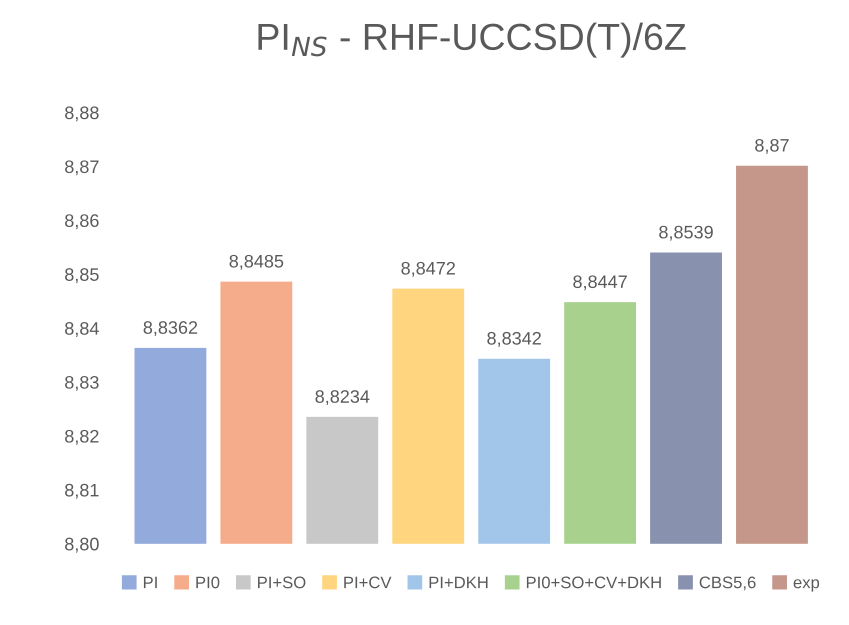 This screenshot has height=625, width=849. I want to click on chart-title: PI$_{NS}$ - RHF-UCCSD(T)/6Z, so click(472, 40).